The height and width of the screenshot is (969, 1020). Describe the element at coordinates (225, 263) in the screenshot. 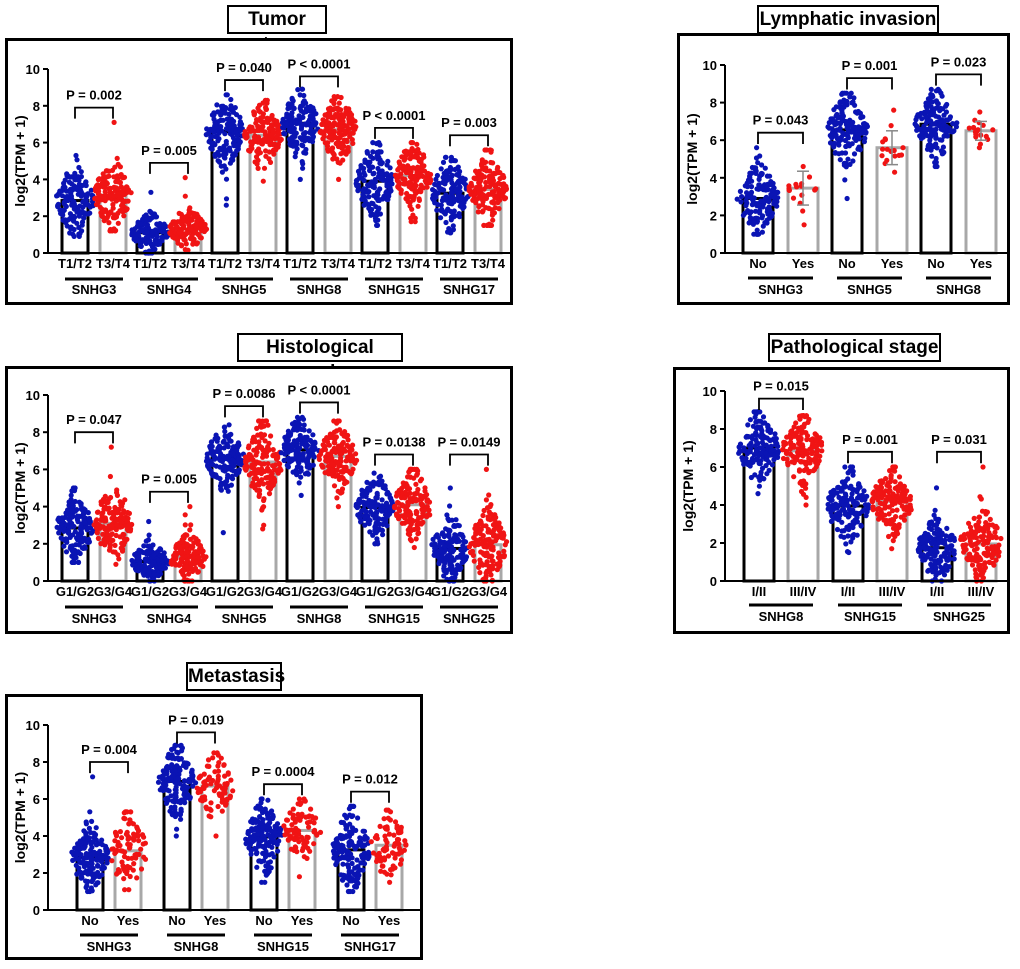

I see `x-tick-label: T1/T2` at that location.